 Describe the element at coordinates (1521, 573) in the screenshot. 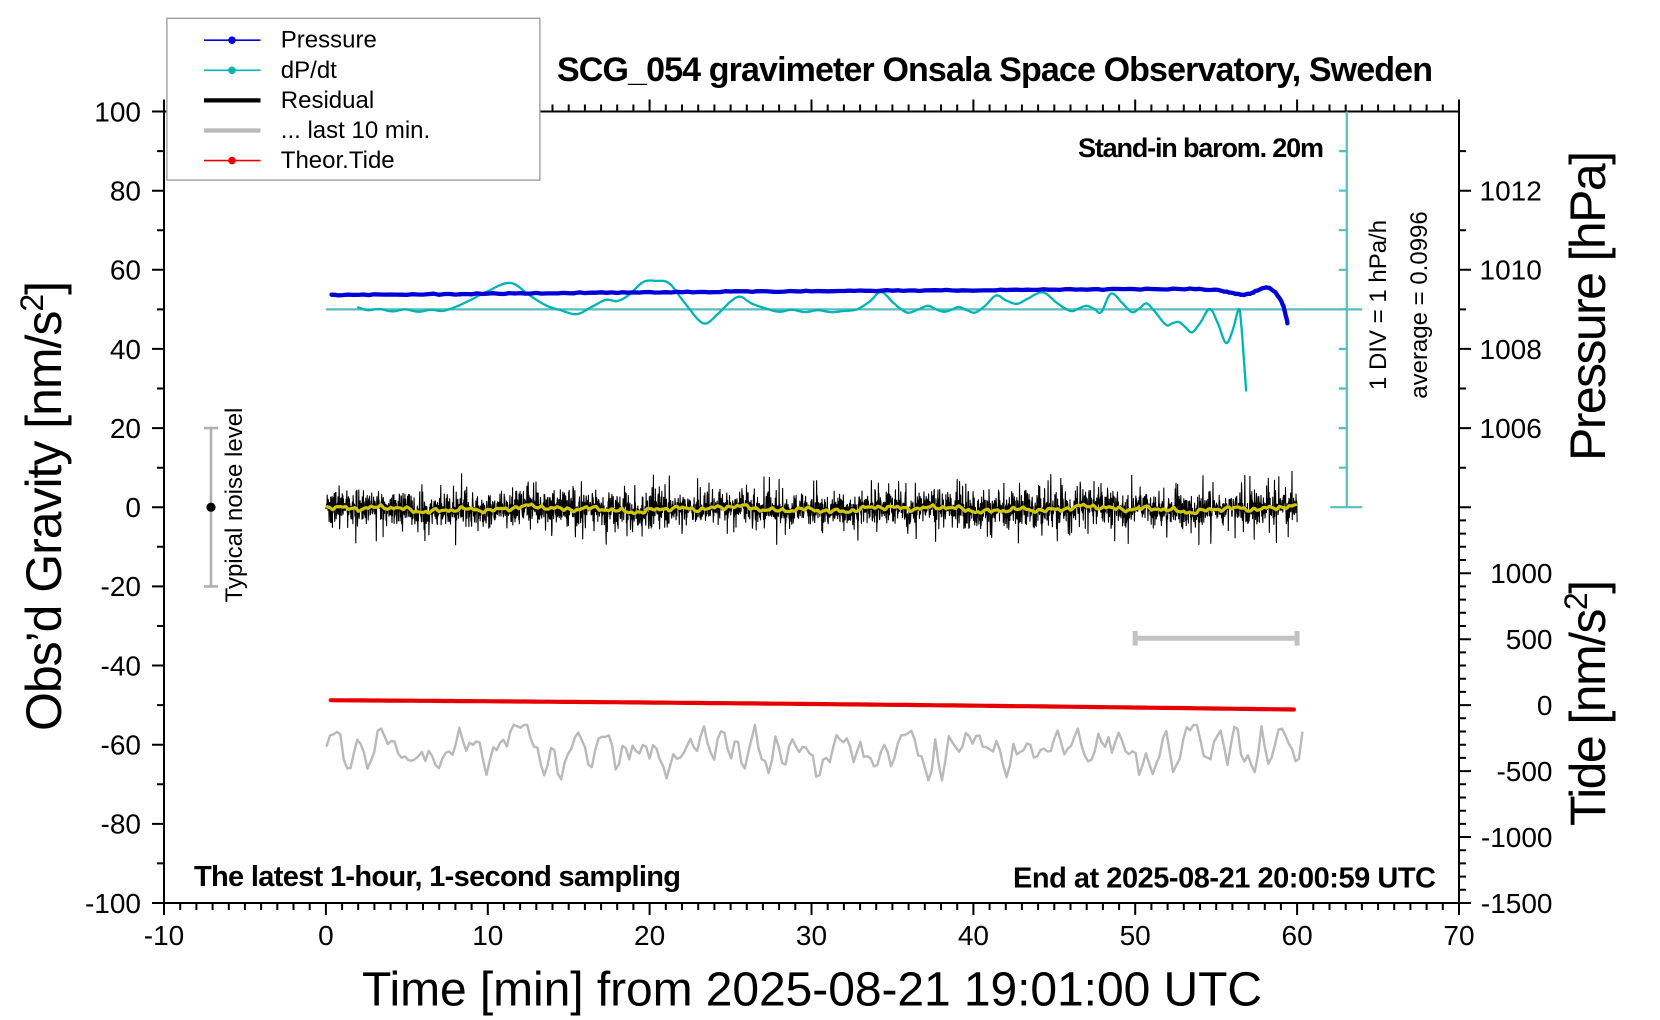

I see `svg-text: 1000` at that location.